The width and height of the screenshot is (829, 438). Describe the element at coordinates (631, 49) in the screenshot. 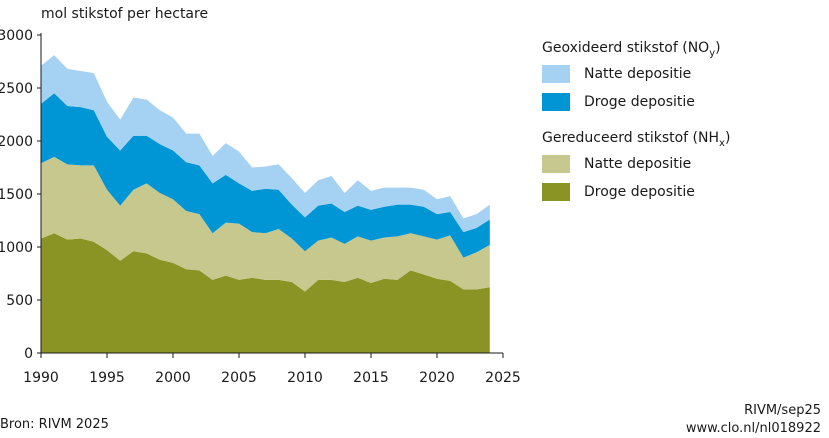

I see `legend-group-title-noy: Geoxideerd stikstof (NOy)` at that location.